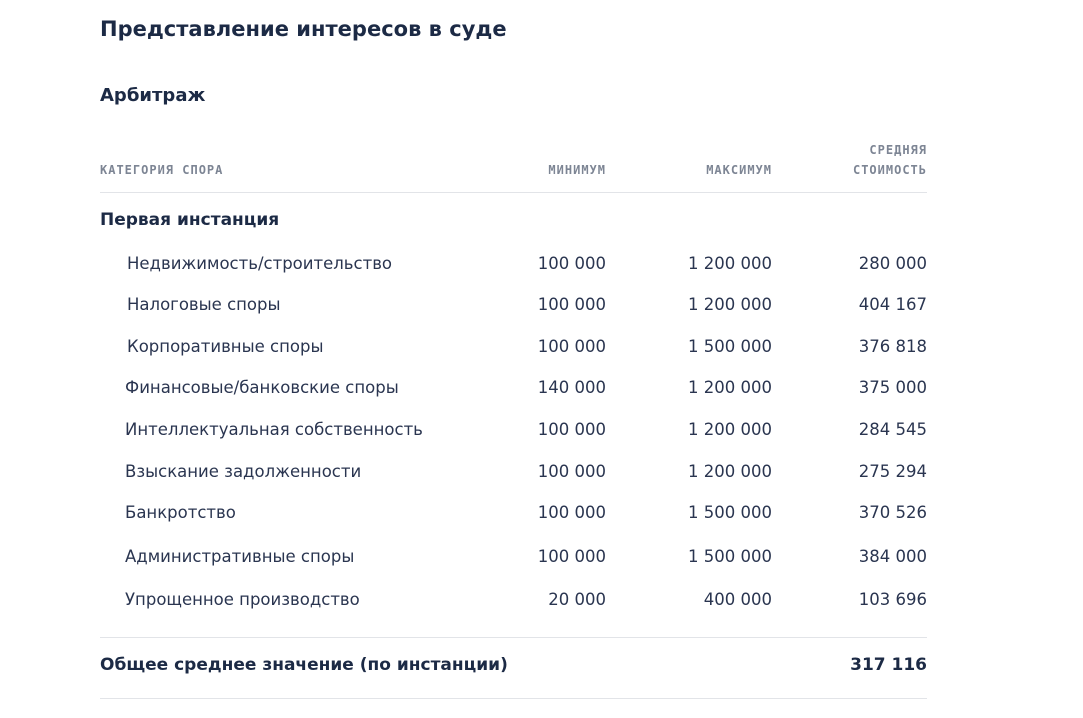  I want to click on price-cell: 376 818, so click(892, 346).